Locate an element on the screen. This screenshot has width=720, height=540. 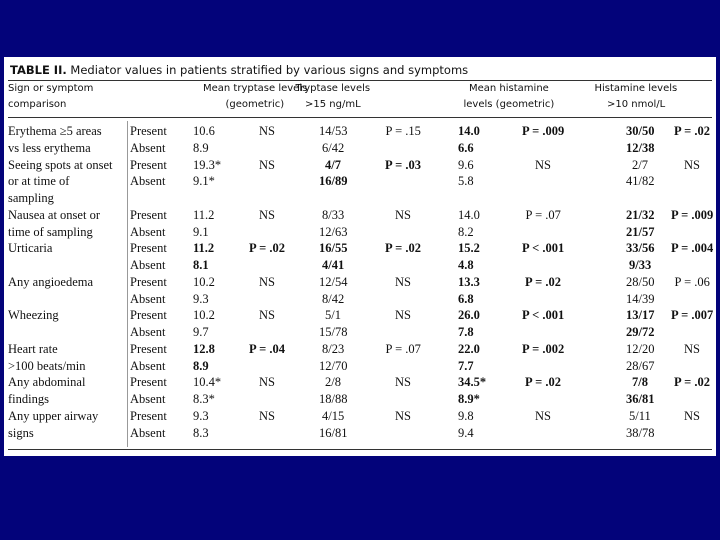
column-divider is located at coordinates (127, 284).